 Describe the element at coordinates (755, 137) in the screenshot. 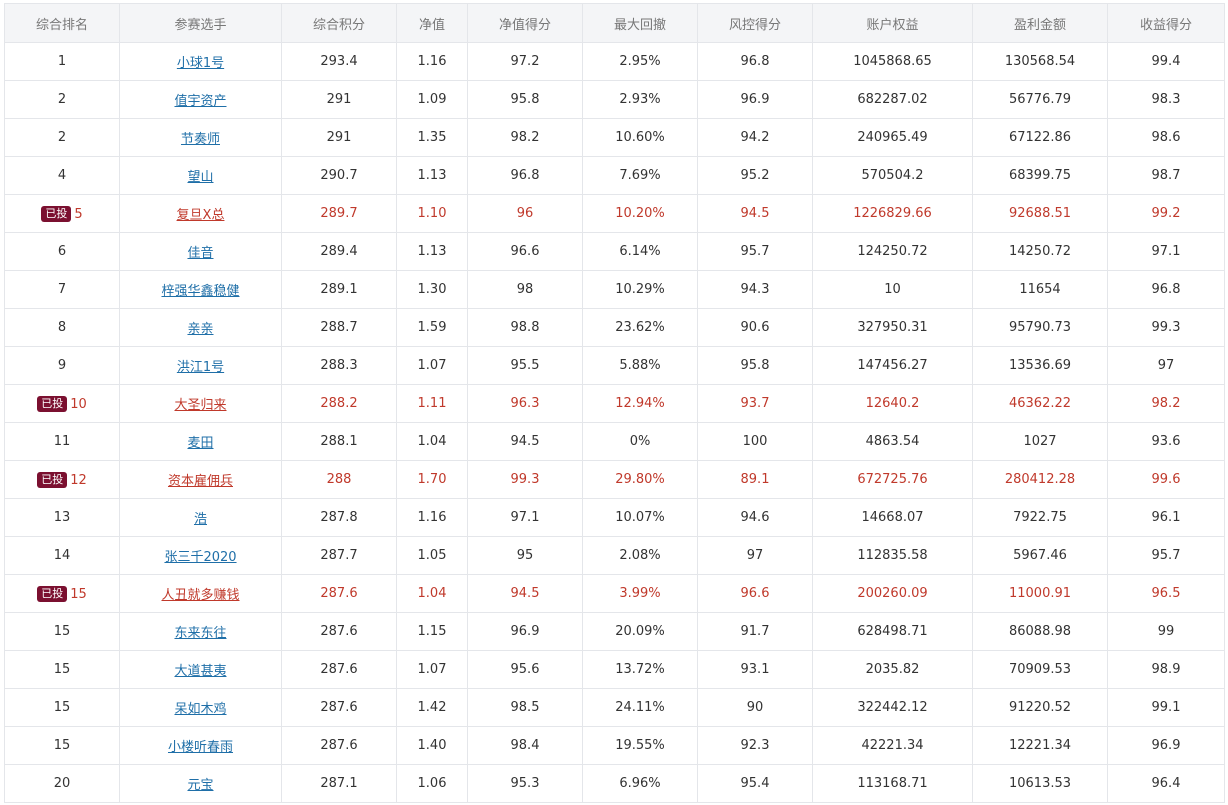

I see `risk-score-cell: 94.2` at that location.